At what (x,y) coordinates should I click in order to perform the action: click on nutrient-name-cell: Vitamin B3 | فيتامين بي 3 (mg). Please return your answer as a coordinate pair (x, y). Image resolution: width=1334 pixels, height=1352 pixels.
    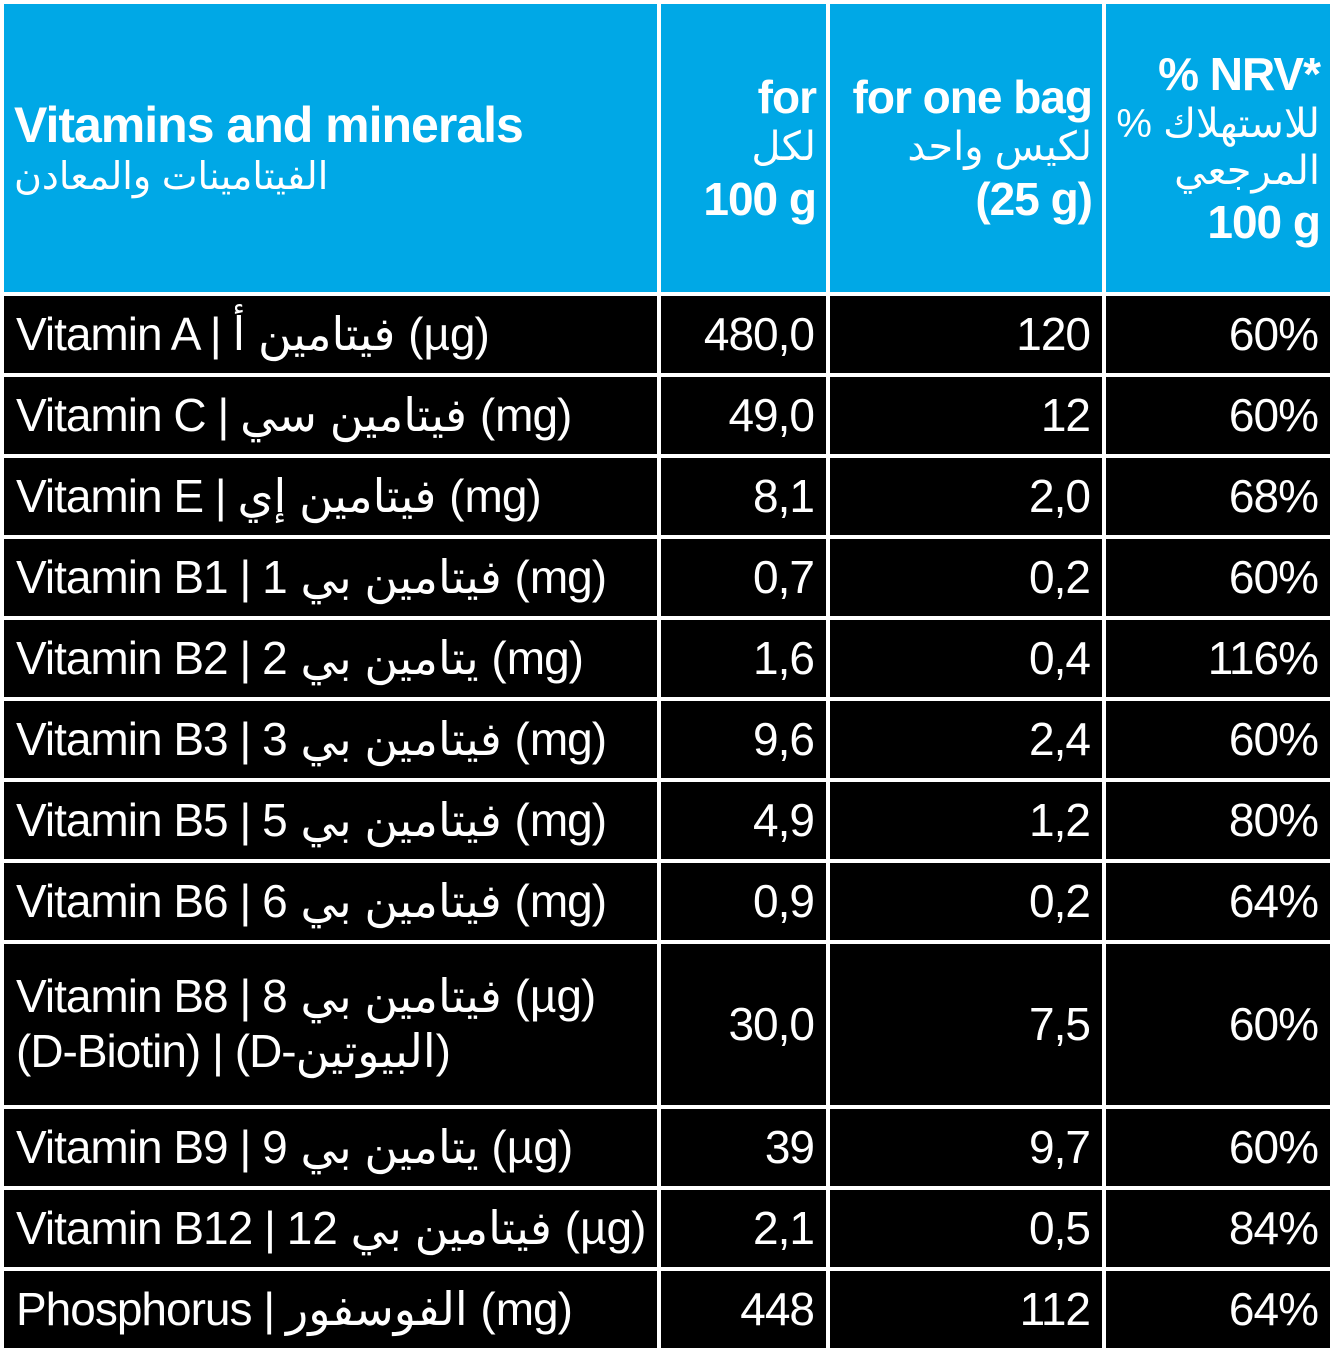
    Looking at the image, I should click on (330, 739).